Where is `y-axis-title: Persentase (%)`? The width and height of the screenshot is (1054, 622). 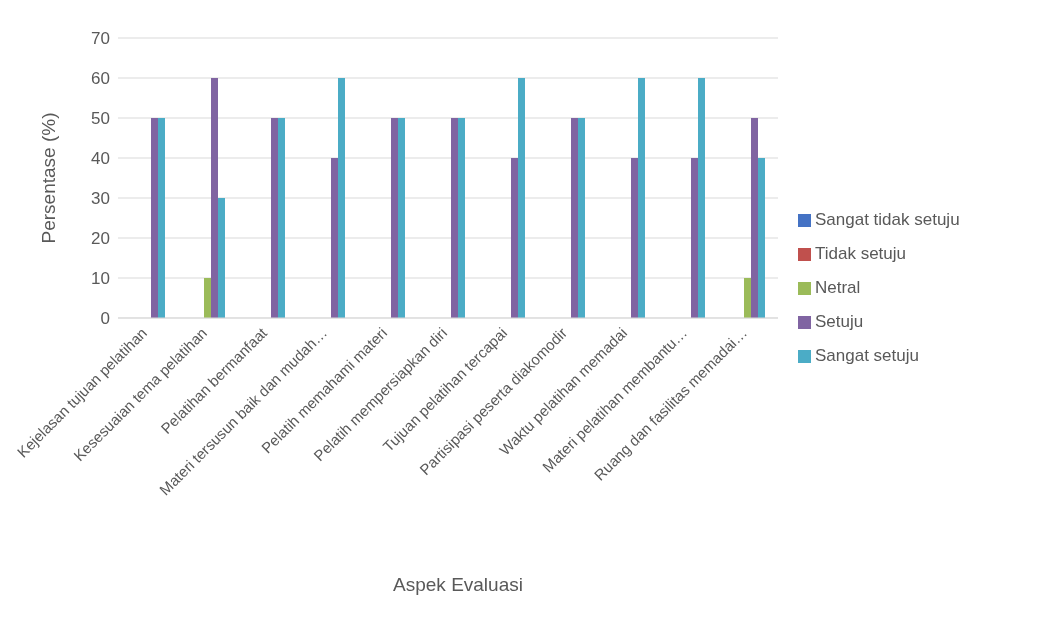
y-axis-title: Persentase (%) is located at coordinates (48, 178).